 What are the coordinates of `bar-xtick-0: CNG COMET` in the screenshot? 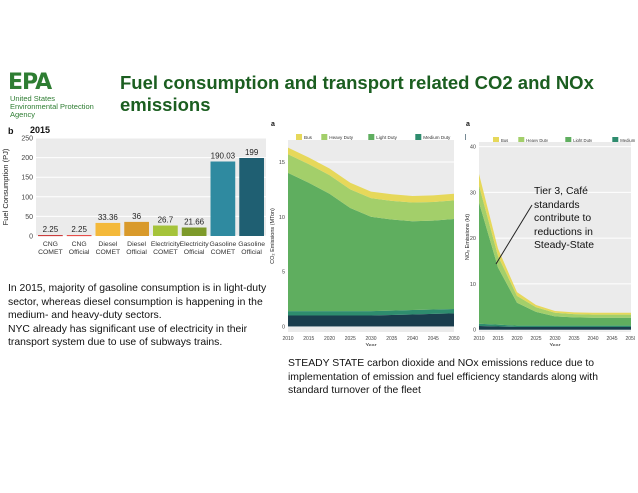 It's located at (50, 248).